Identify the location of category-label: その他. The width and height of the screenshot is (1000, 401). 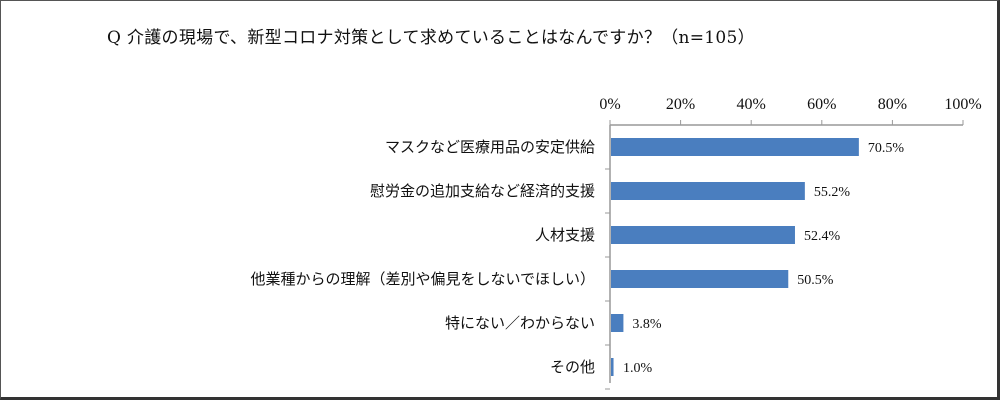
(572, 367).